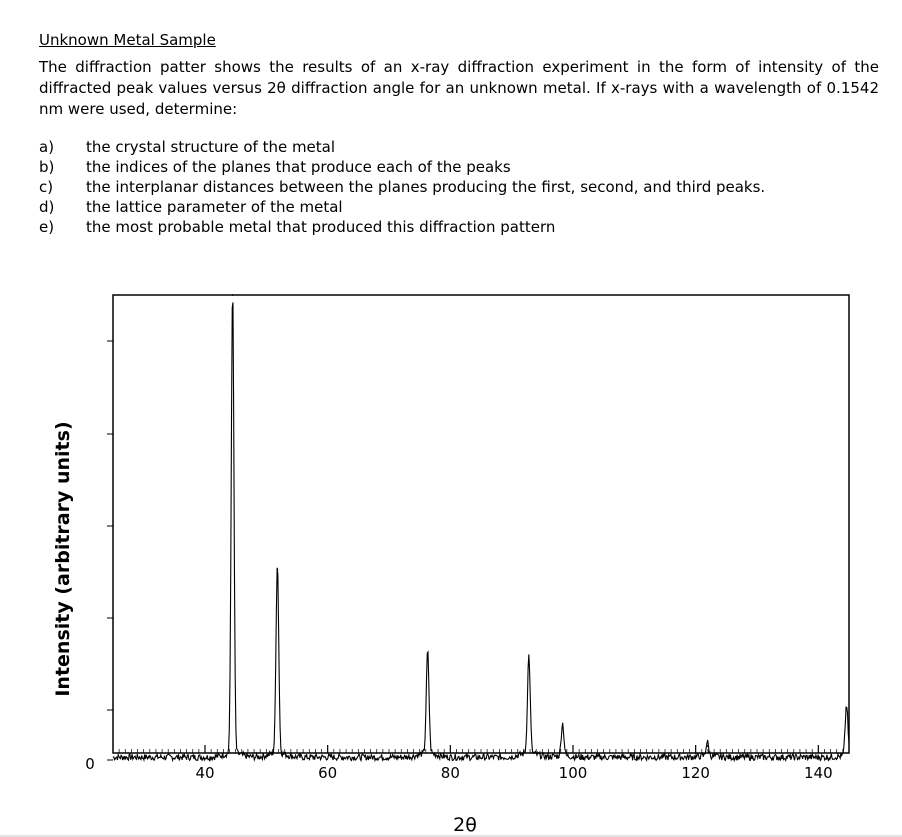 Image resolution: width=902 pixels, height=837 pixels. What do you see at coordinates (204, 773) in the screenshot?
I see `x-tick-label: 40` at bounding box center [204, 773].